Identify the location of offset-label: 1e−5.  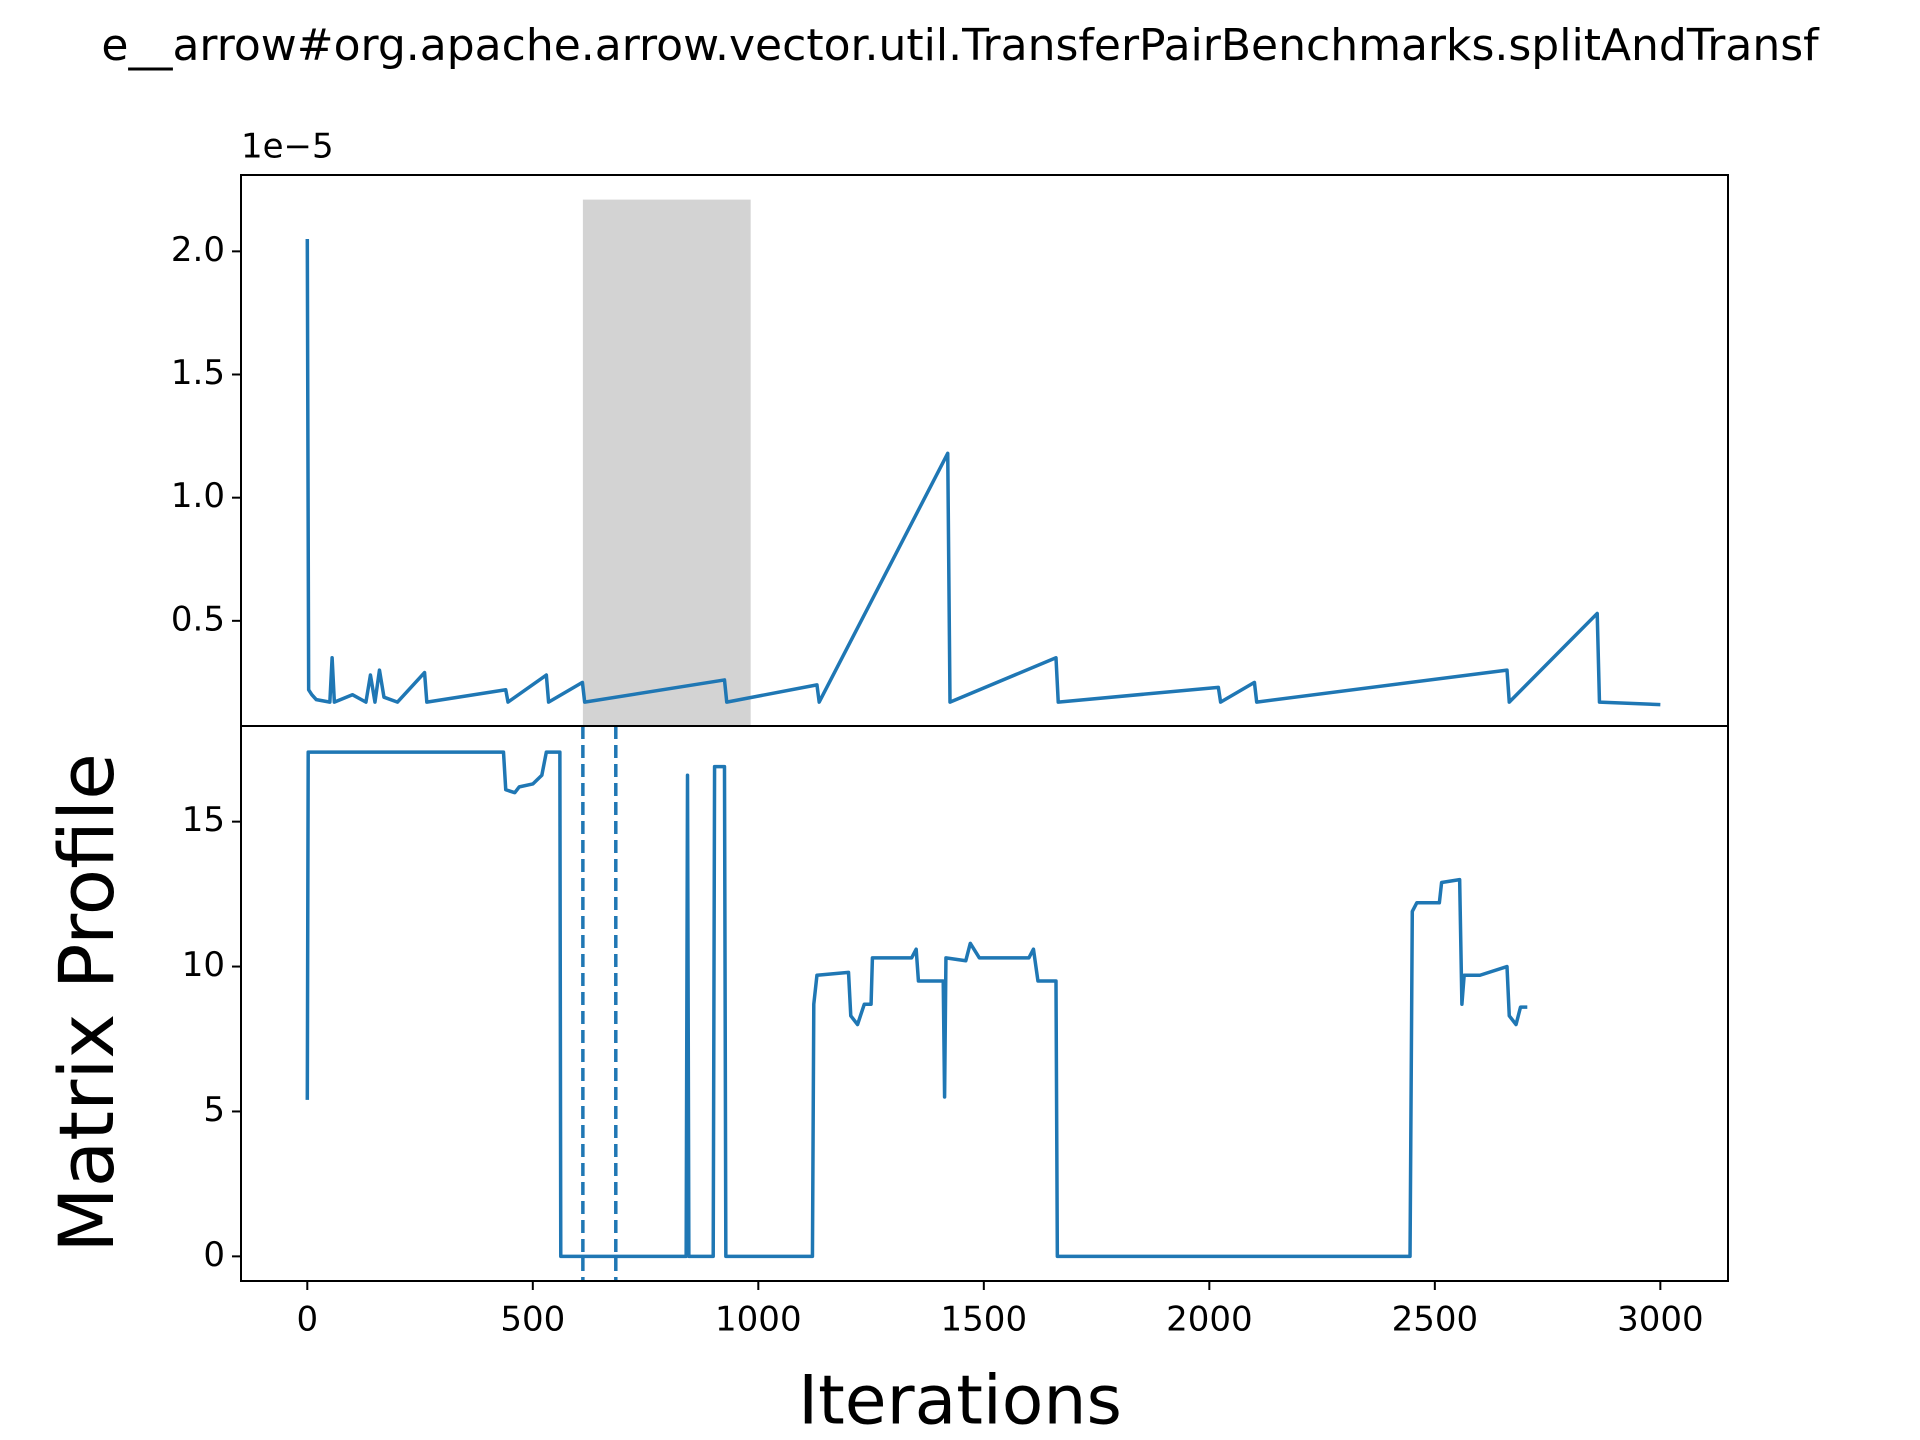
(287, 147).